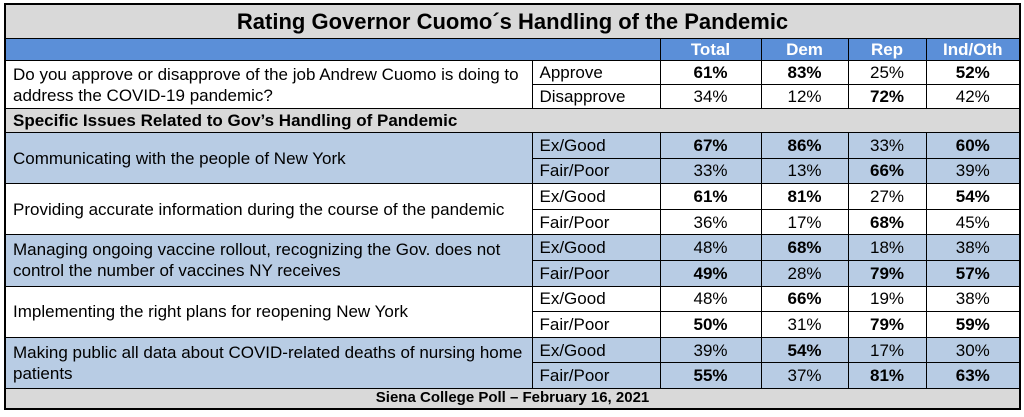 The height and width of the screenshot is (417, 1024). What do you see at coordinates (887, 299) in the screenshot?
I see `percent-value: 19%` at bounding box center [887, 299].